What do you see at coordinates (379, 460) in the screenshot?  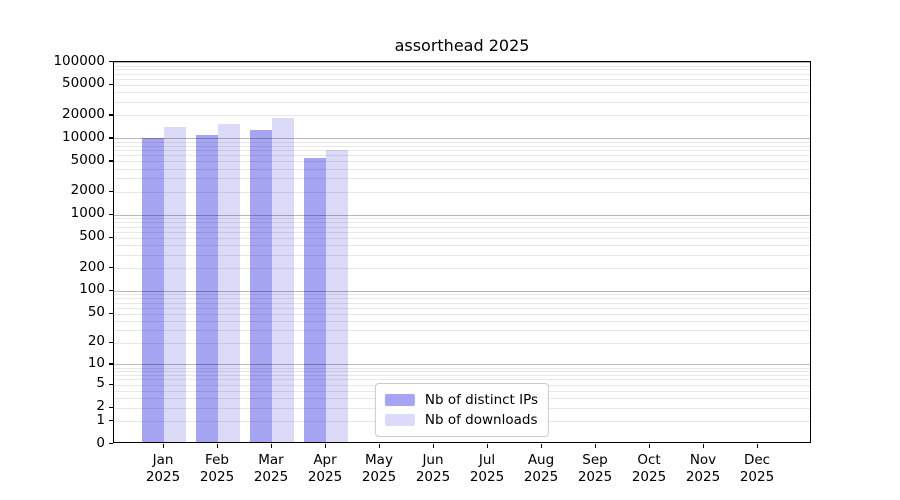 I see `month-label: May` at bounding box center [379, 460].